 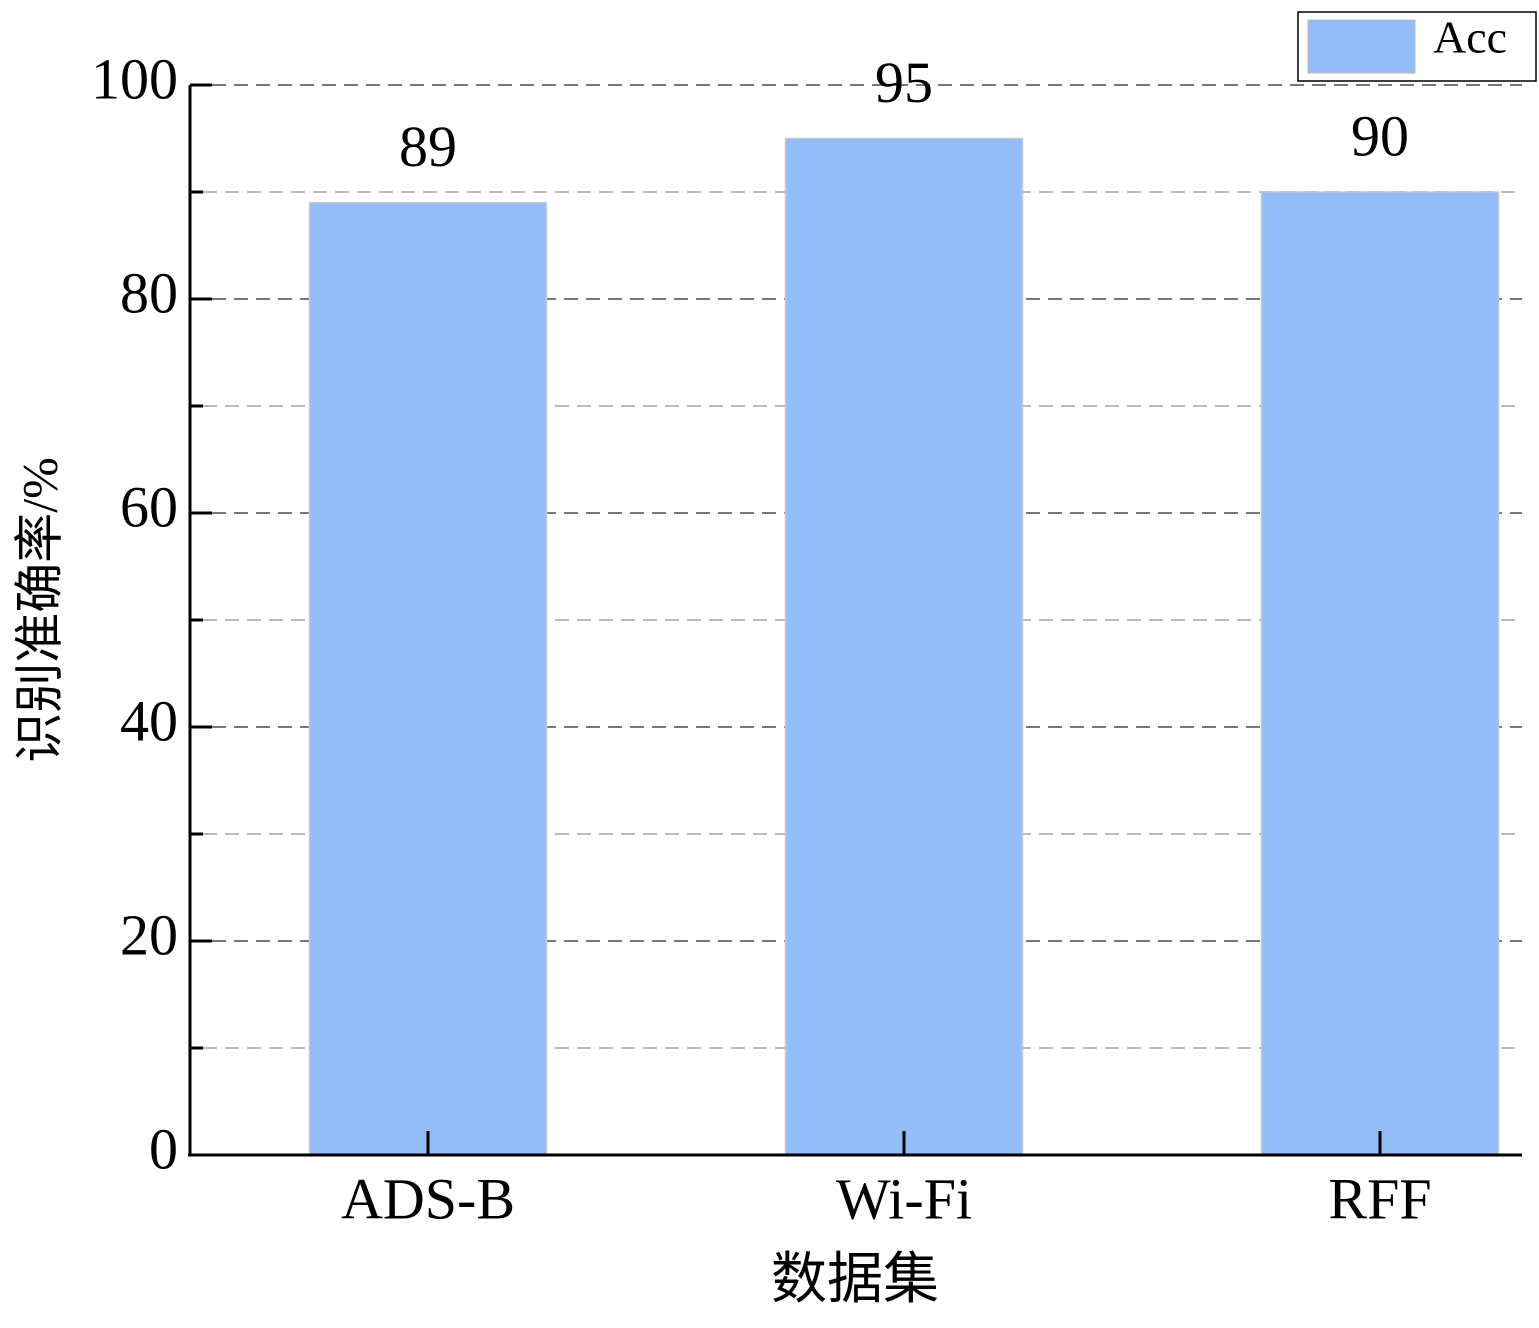 What do you see at coordinates (1380, 135) in the screenshot?
I see `value-label: 90` at bounding box center [1380, 135].